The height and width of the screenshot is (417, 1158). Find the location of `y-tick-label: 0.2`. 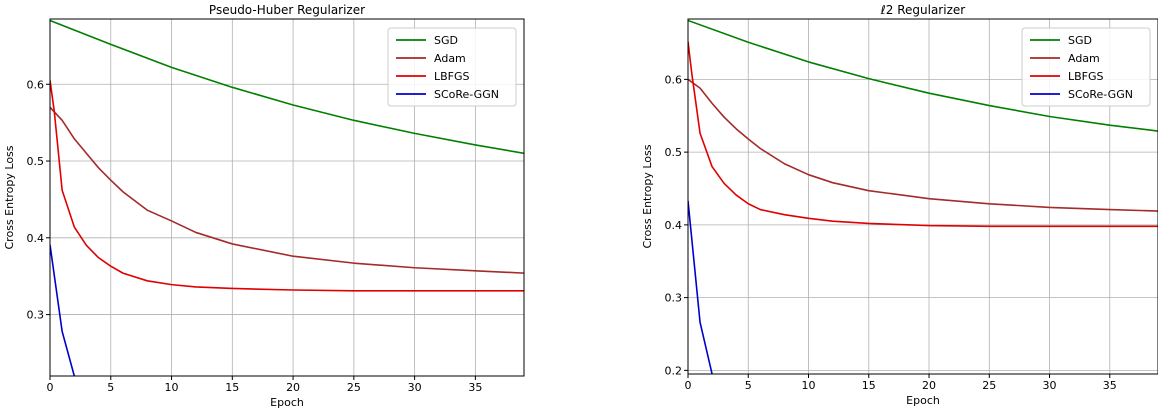

y-tick-label: 0.2 is located at coordinates (674, 370).